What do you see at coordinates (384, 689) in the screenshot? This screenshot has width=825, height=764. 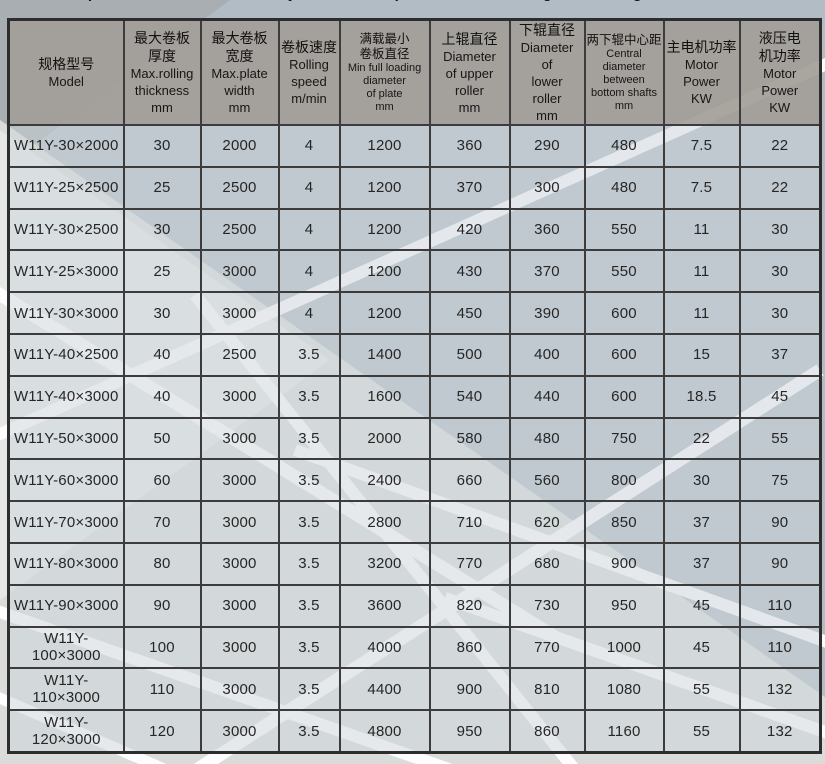 I see `cell-min-diameter: 4400` at bounding box center [384, 689].